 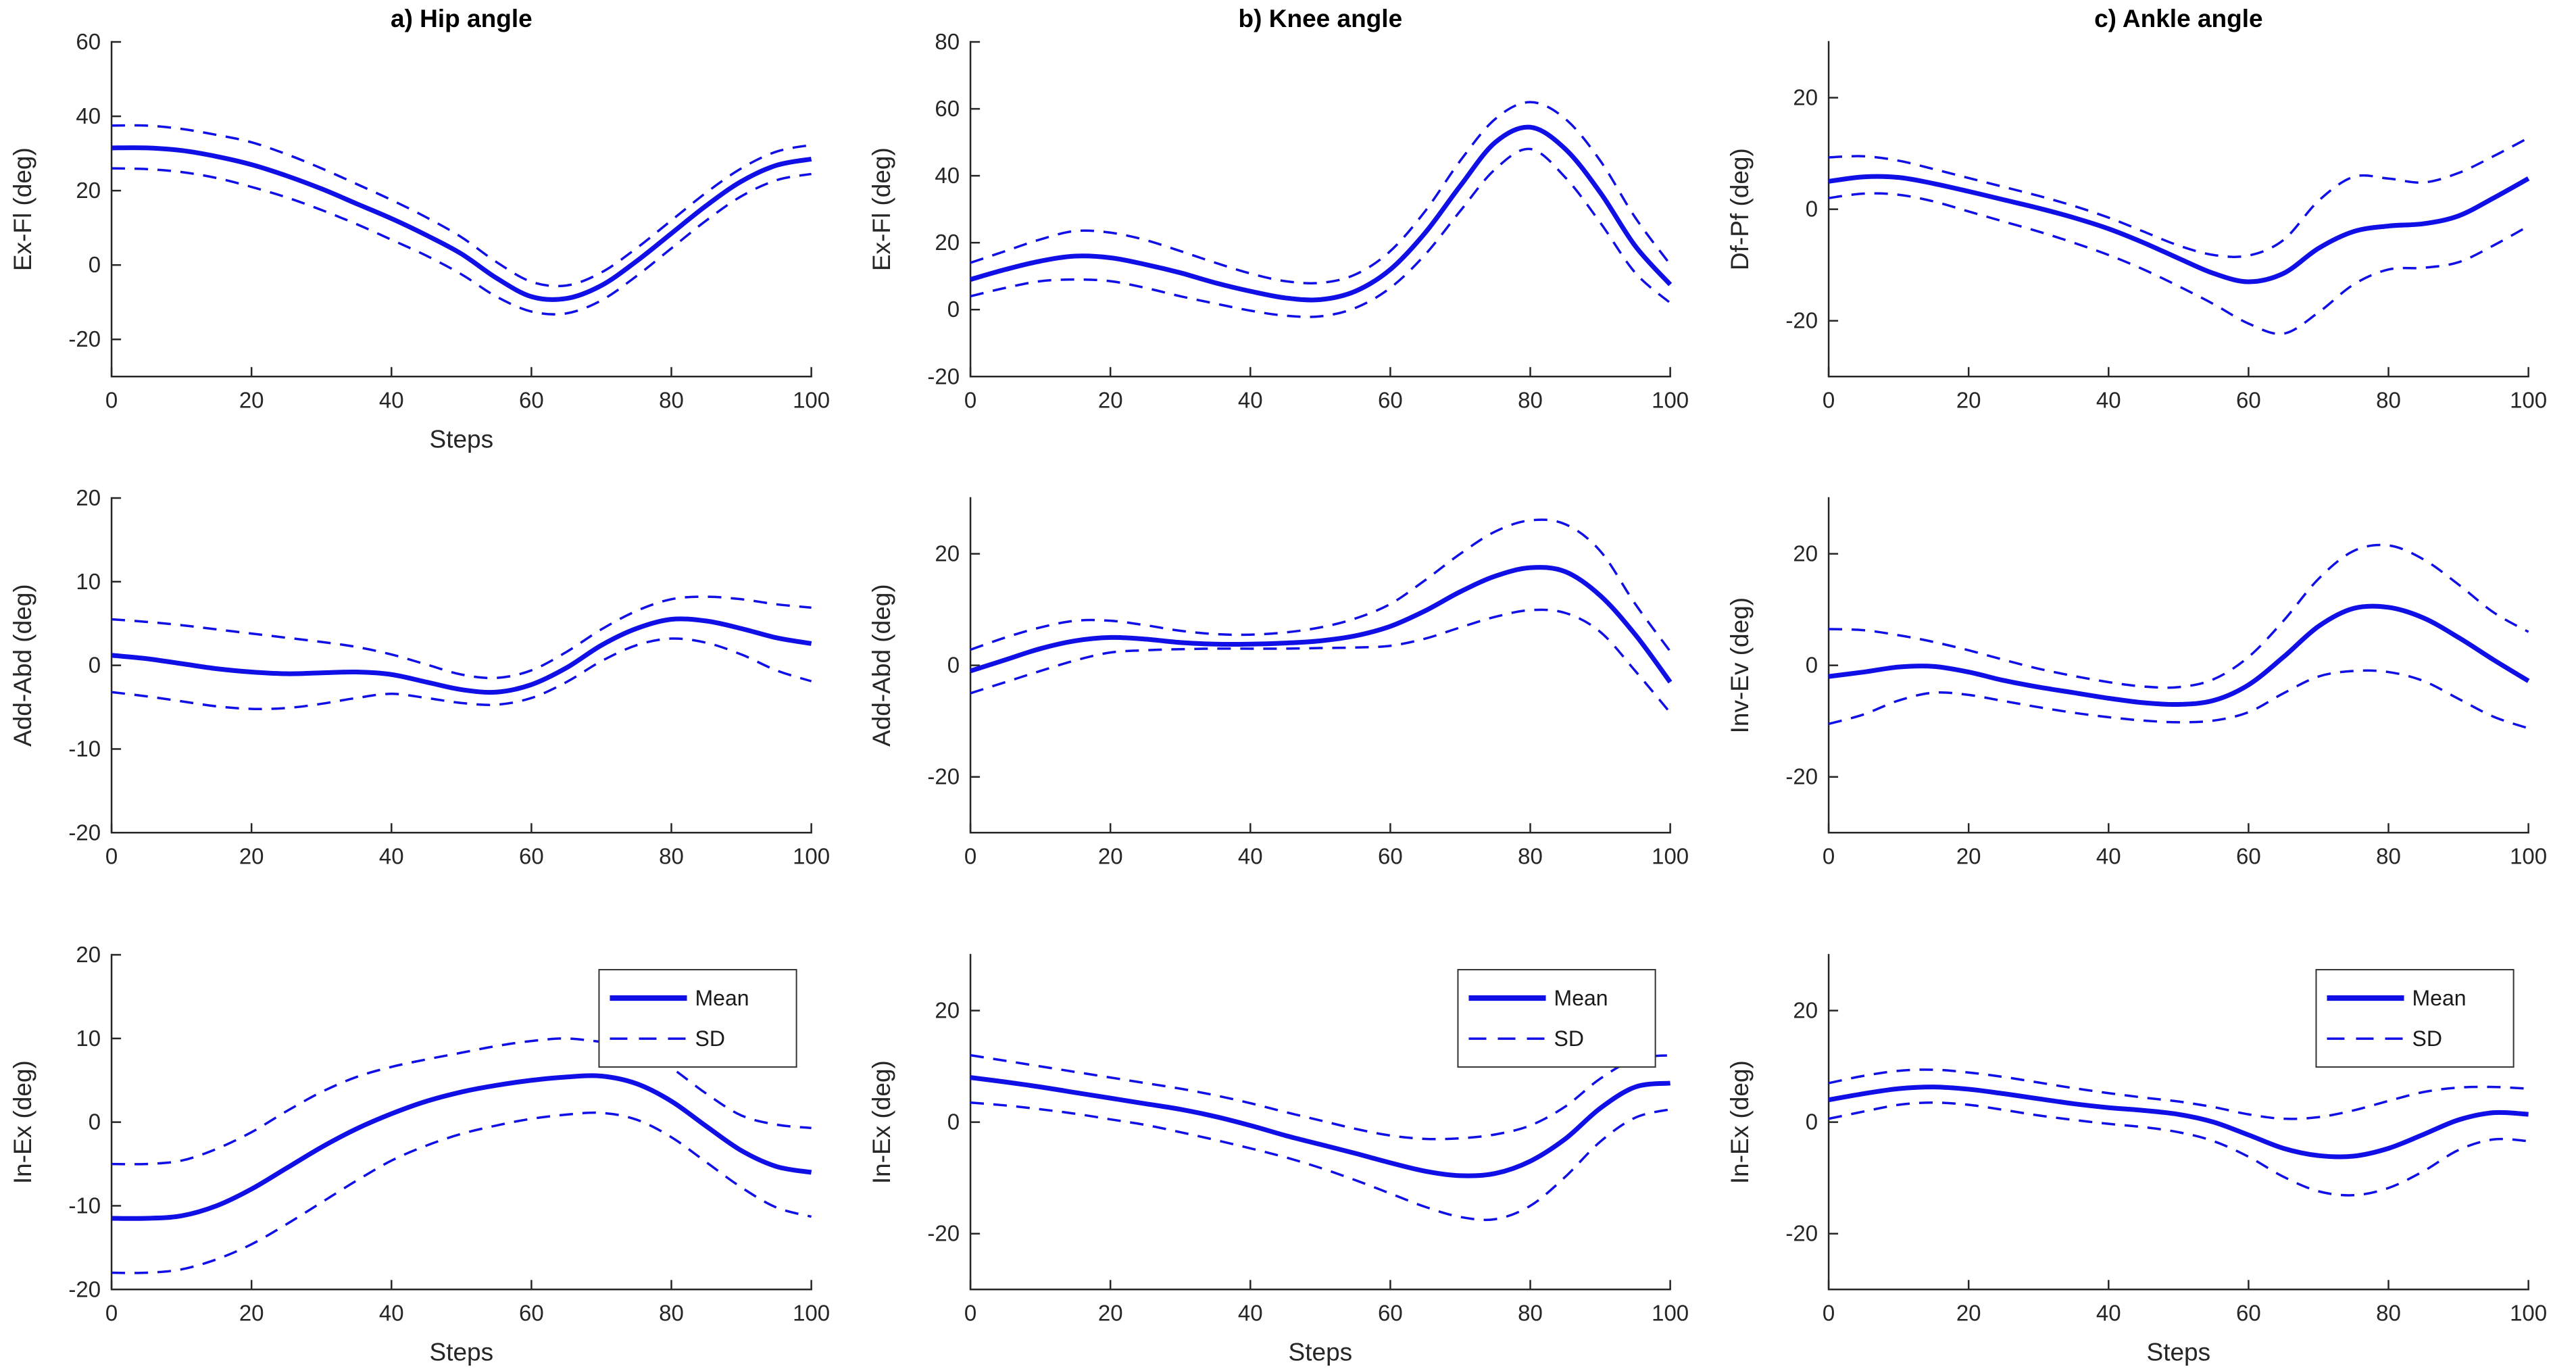 I want to click on y-tick-label: 40, so click(x=89, y=115).